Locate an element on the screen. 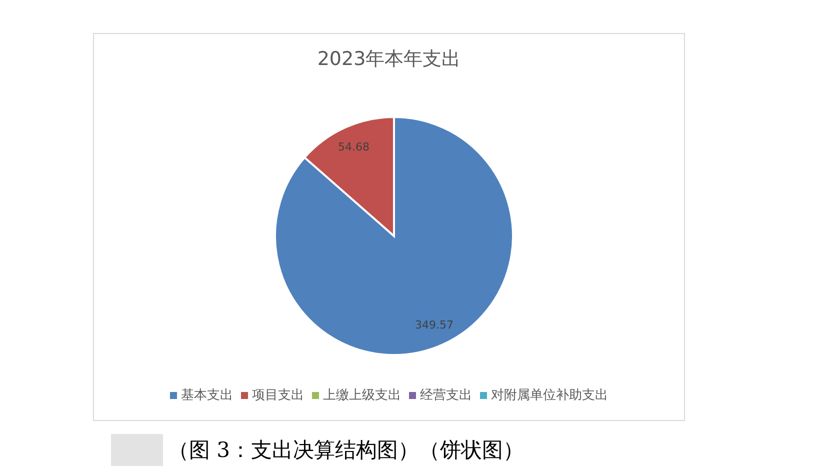  data-label: 349.57 is located at coordinates (434, 325).